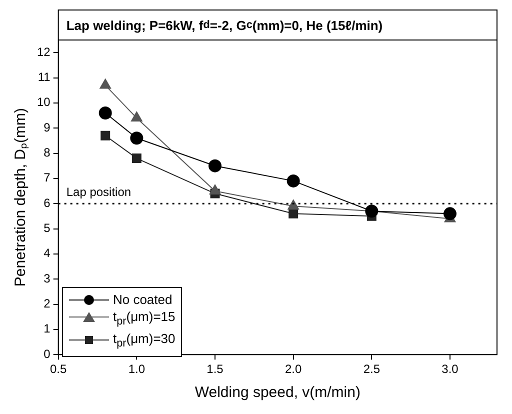 The height and width of the screenshot is (414, 512). I want to click on ref-line-label: Lap position, so click(99, 191).